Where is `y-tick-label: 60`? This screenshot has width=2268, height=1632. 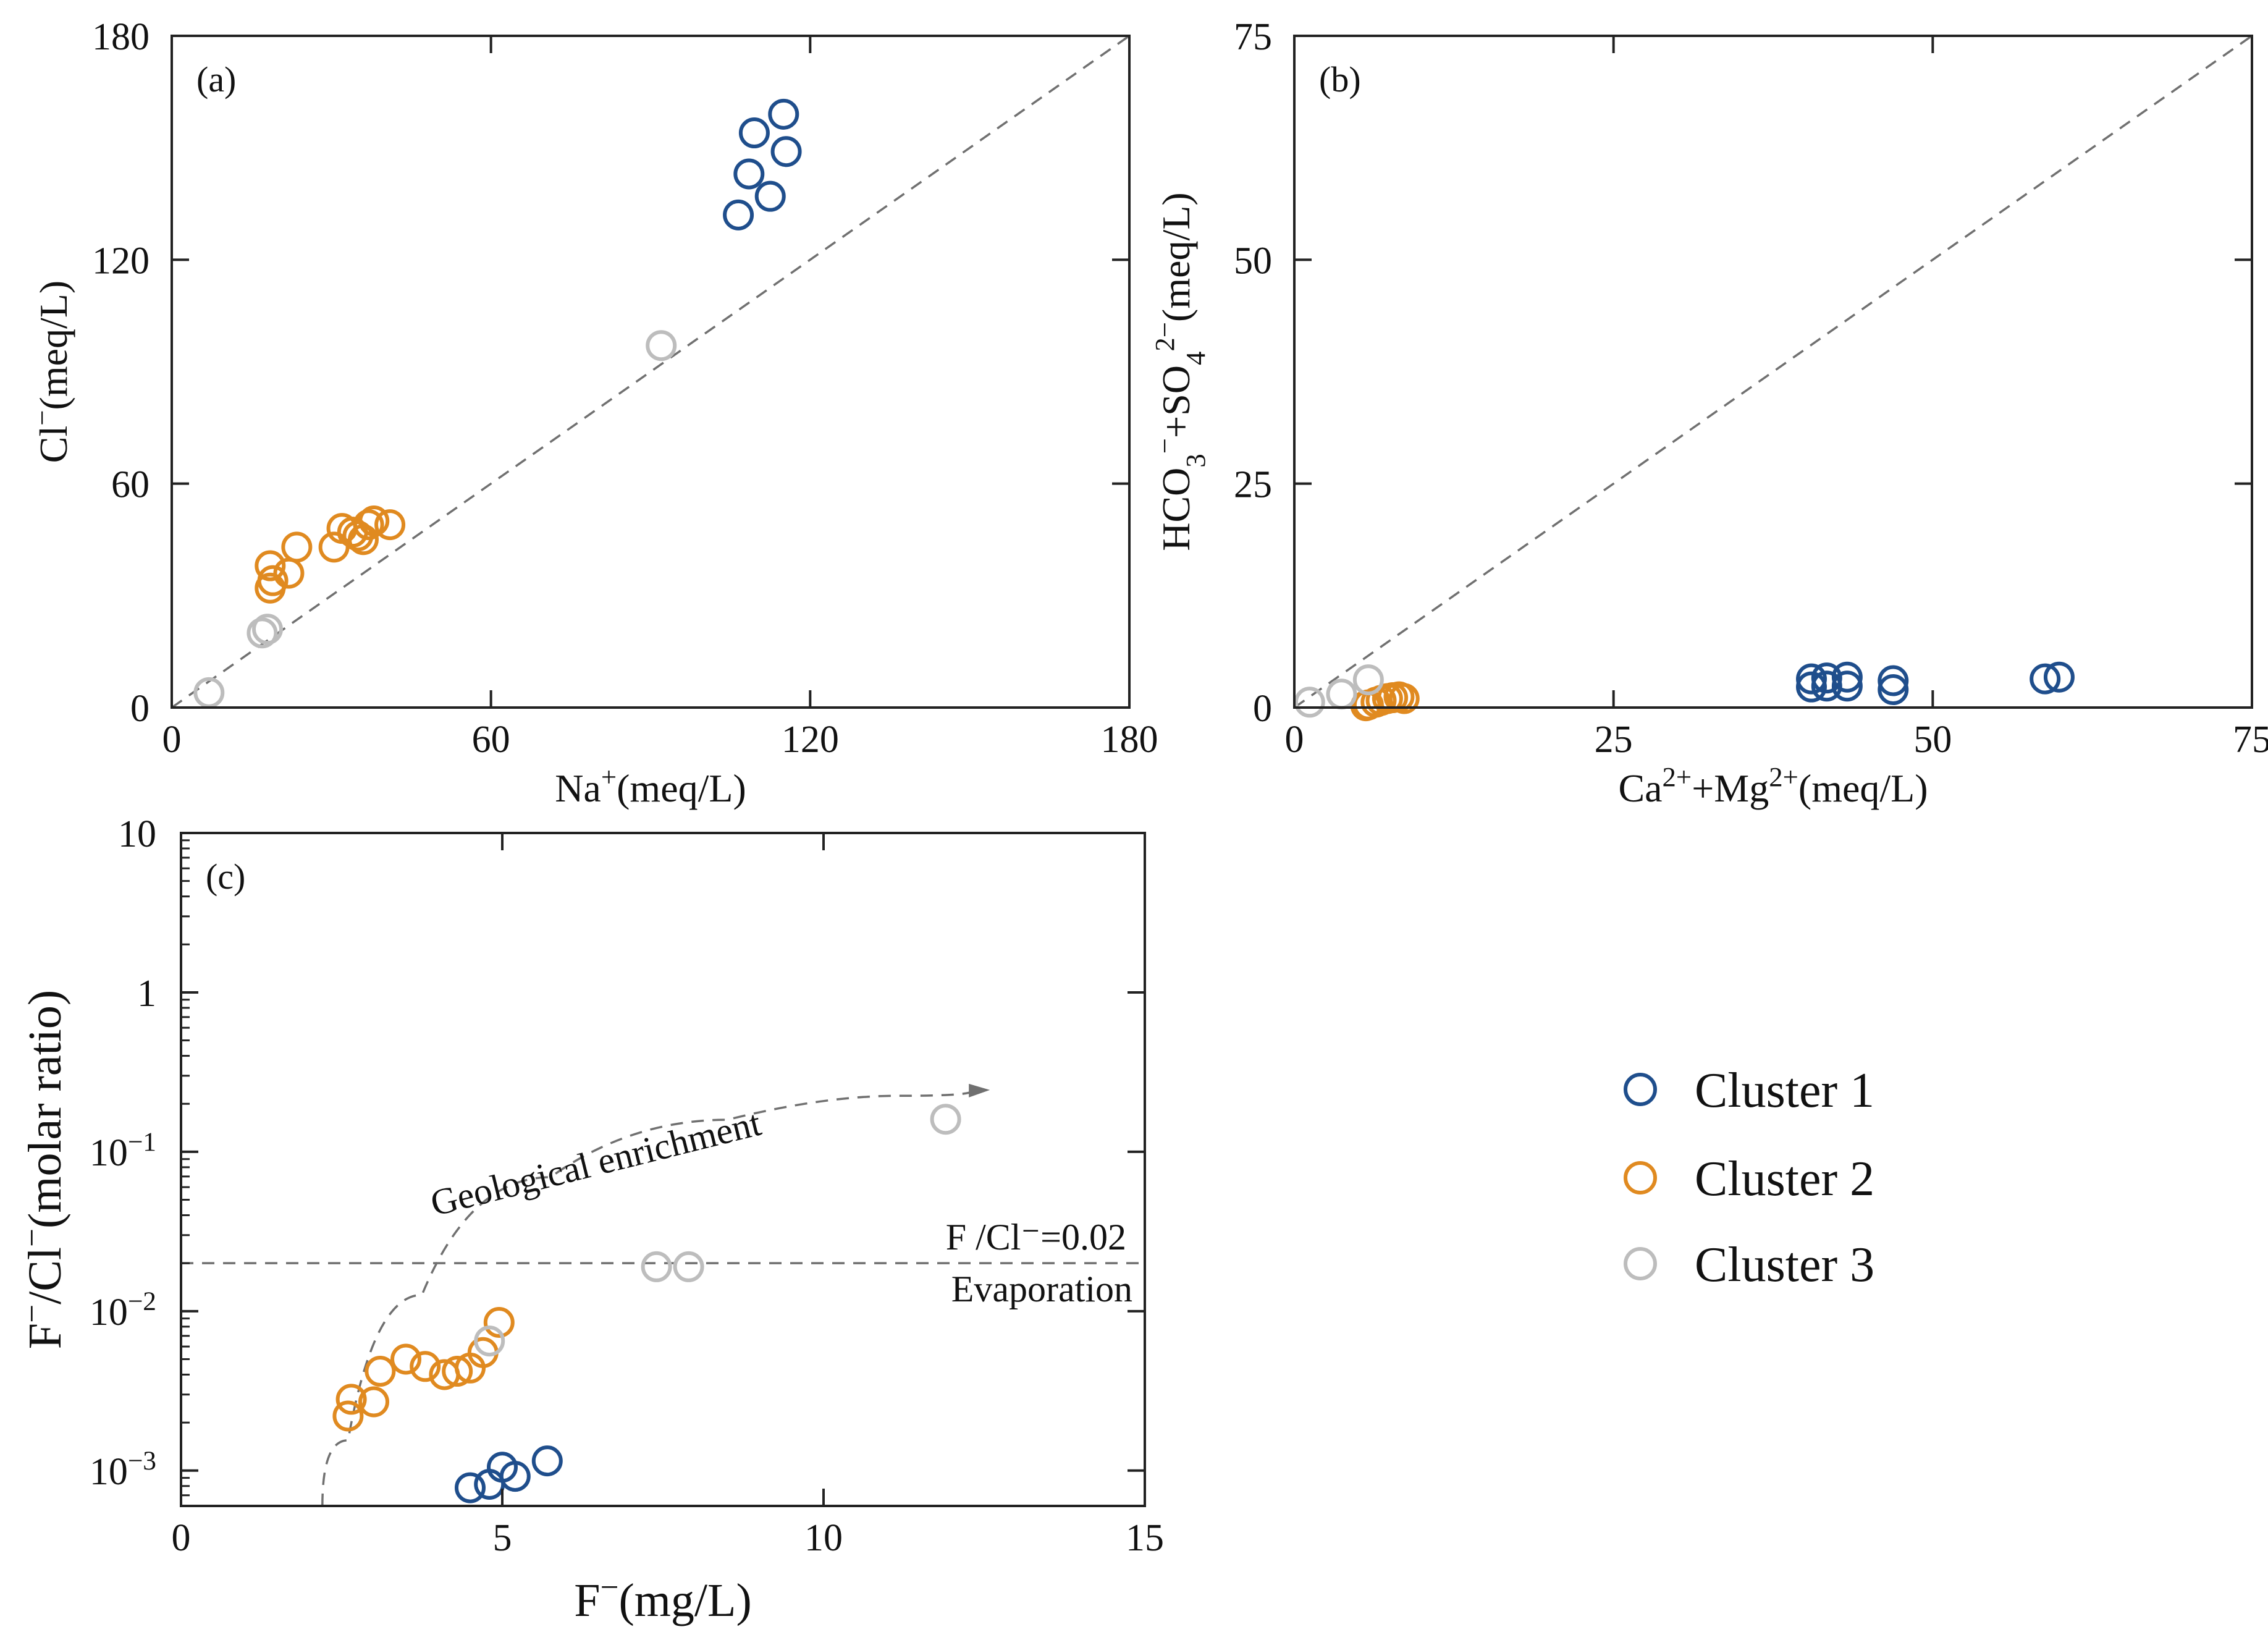 y-tick-label: 60 is located at coordinates (130, 485).